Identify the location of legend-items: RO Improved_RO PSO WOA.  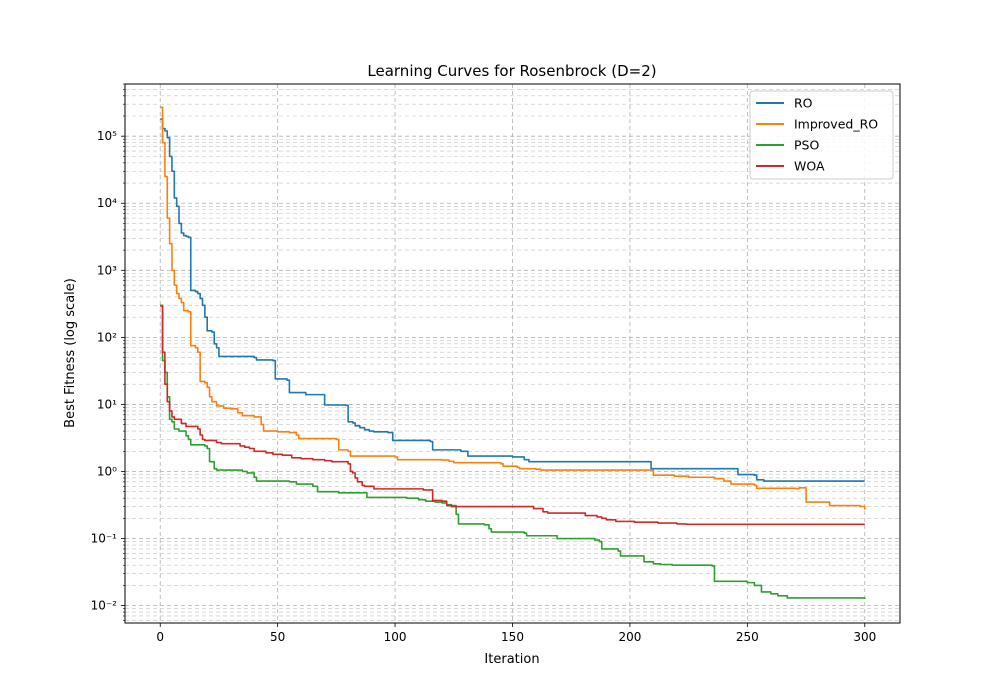
(817, 135).